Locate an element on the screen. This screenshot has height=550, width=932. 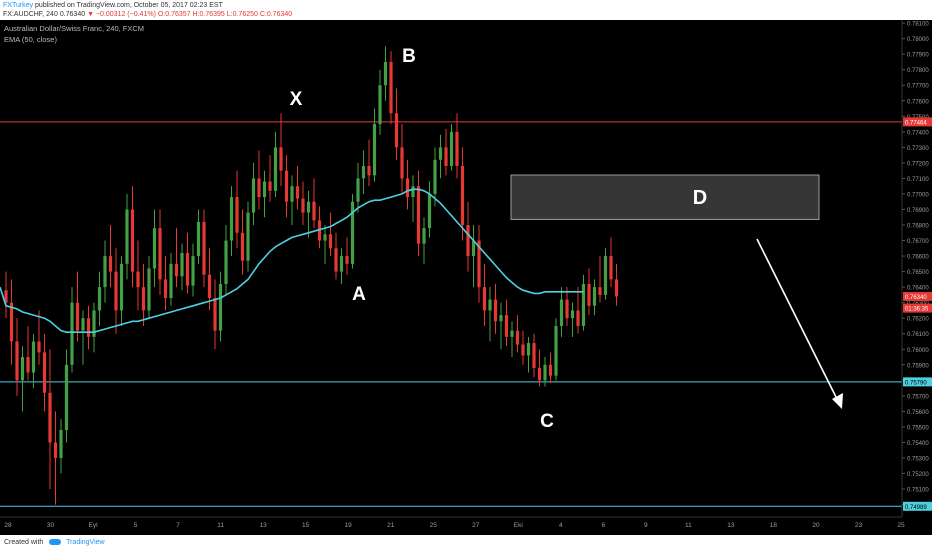
price-tick-label: 0.76600 is located at coordinates (918, 258).